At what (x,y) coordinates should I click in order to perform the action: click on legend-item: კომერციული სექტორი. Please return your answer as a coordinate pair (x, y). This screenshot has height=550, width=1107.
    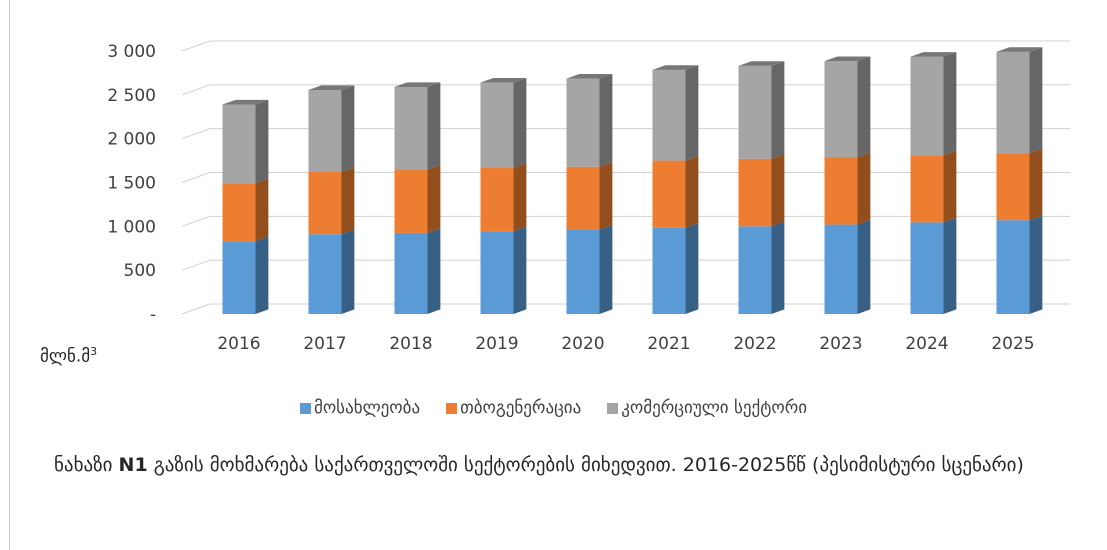
    Looking at the image, I should click on (707, 408).